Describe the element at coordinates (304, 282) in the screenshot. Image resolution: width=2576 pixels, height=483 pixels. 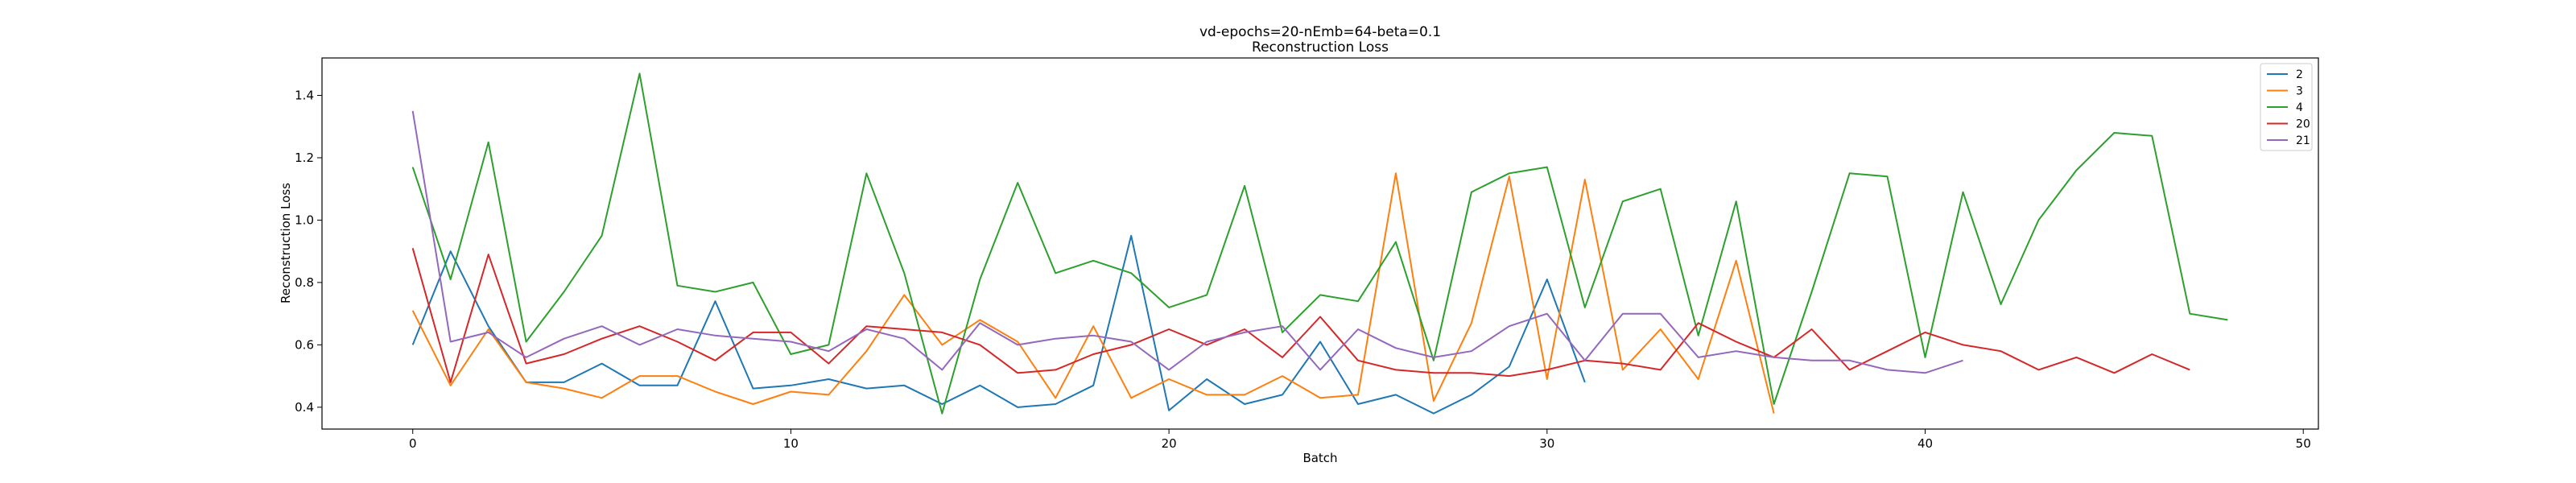
I see `y-tick-label: 0.8` at that location.